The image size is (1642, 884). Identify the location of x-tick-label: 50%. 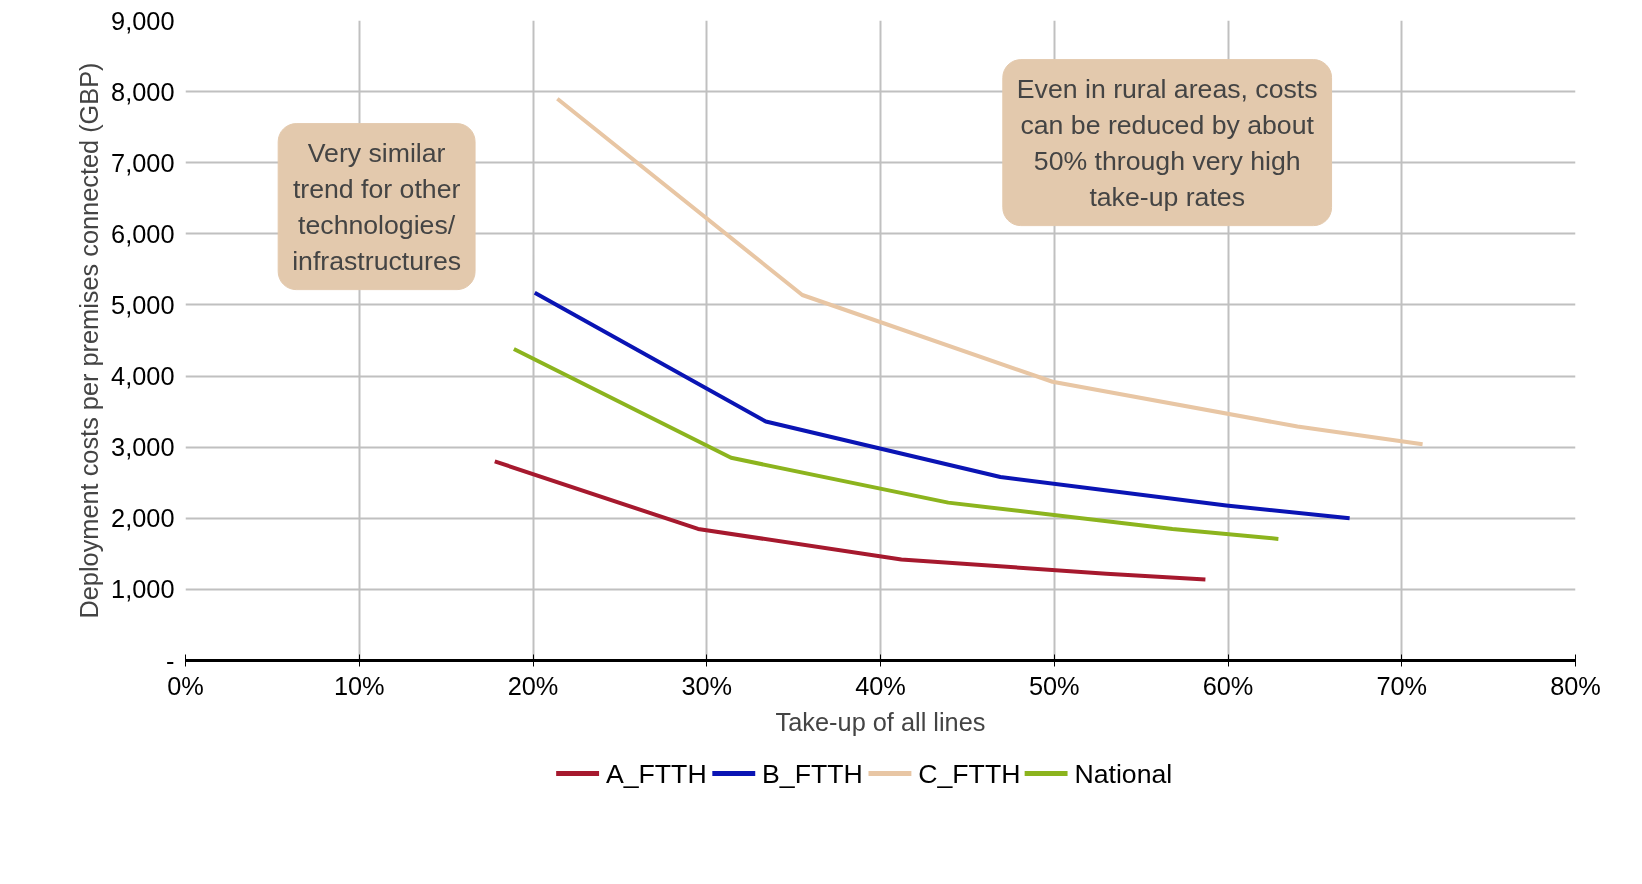
(1054, 685).